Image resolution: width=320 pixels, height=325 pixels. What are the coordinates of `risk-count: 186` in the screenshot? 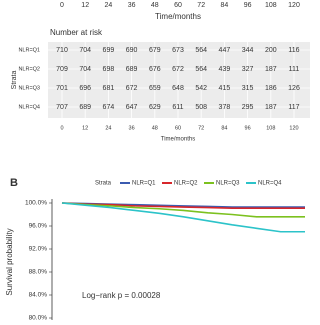 It's located at (271, 88).